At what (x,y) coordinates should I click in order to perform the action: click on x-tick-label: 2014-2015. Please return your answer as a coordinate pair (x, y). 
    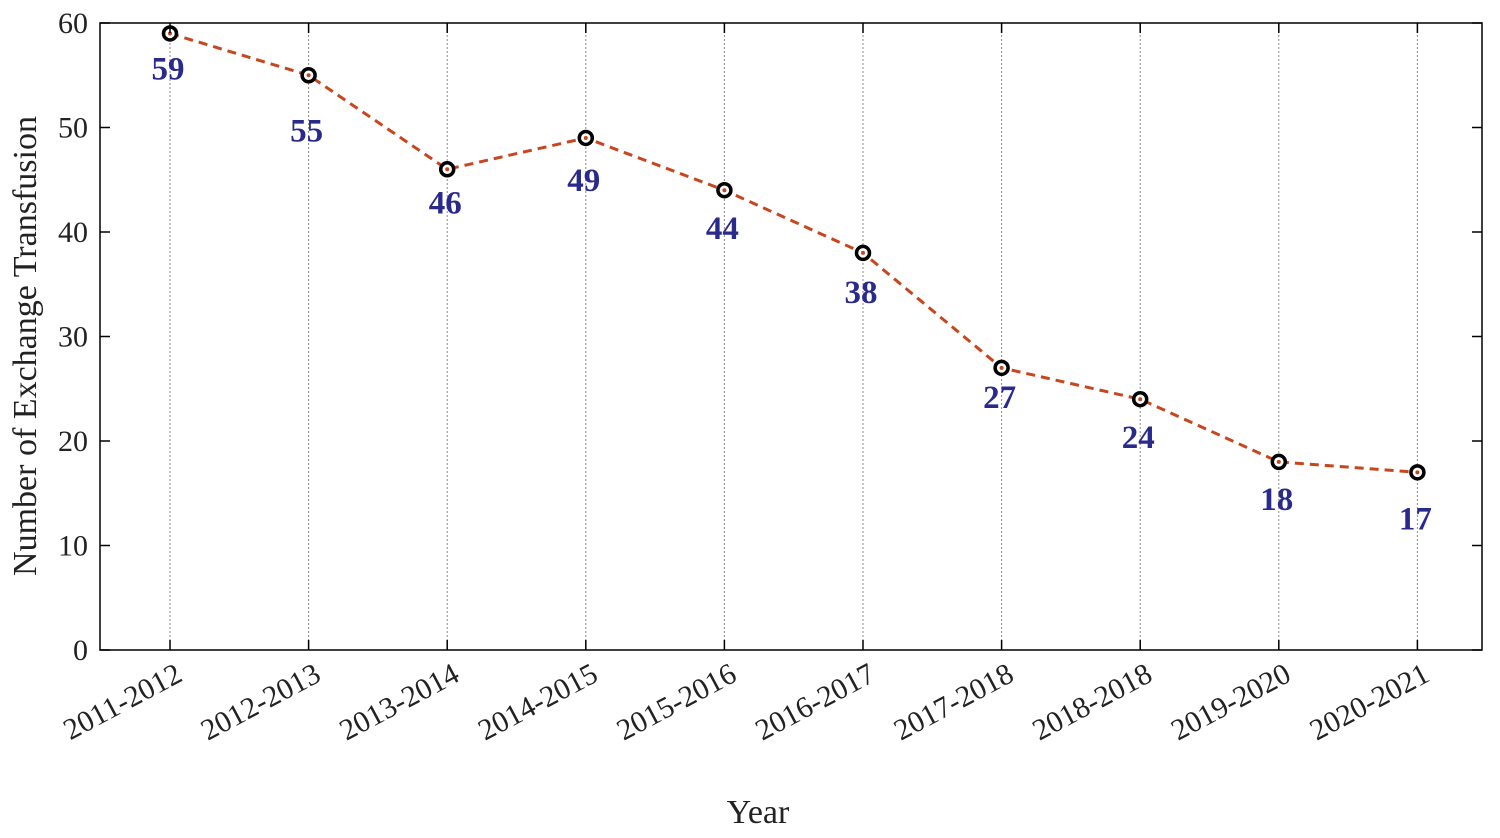
    Looking at the image, I should click on (538, 702).